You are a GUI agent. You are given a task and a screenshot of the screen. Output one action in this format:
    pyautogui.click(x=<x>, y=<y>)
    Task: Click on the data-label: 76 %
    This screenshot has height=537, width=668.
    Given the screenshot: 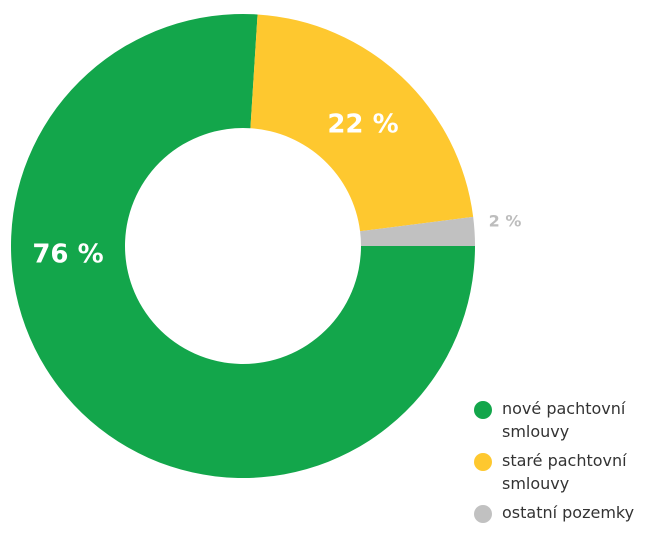 What is the action you would take?
    pyautogui.click(x=67, y=255)
    